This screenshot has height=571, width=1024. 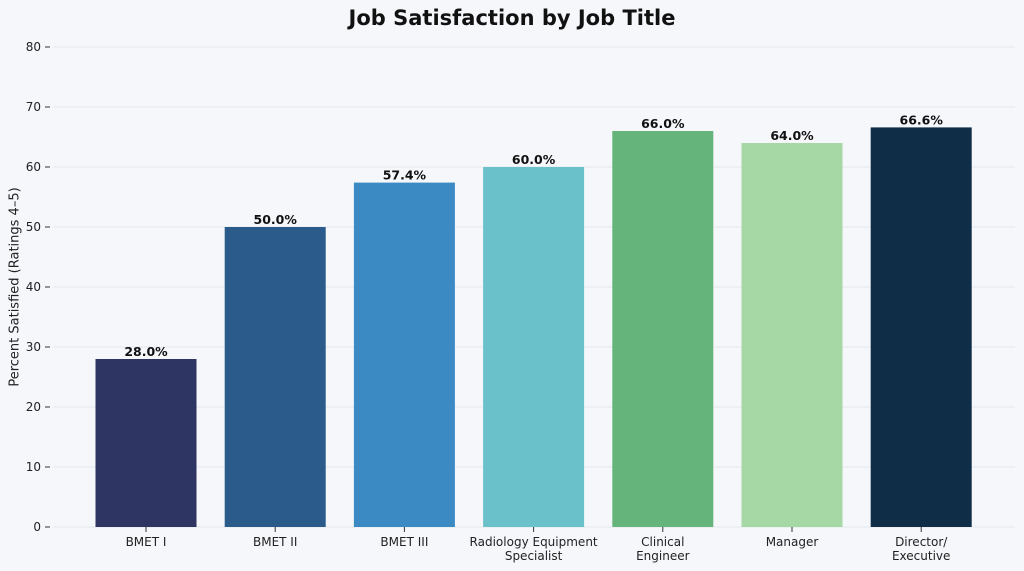 I want to click on y-tick-label: 40, so click(x=33, y=287).